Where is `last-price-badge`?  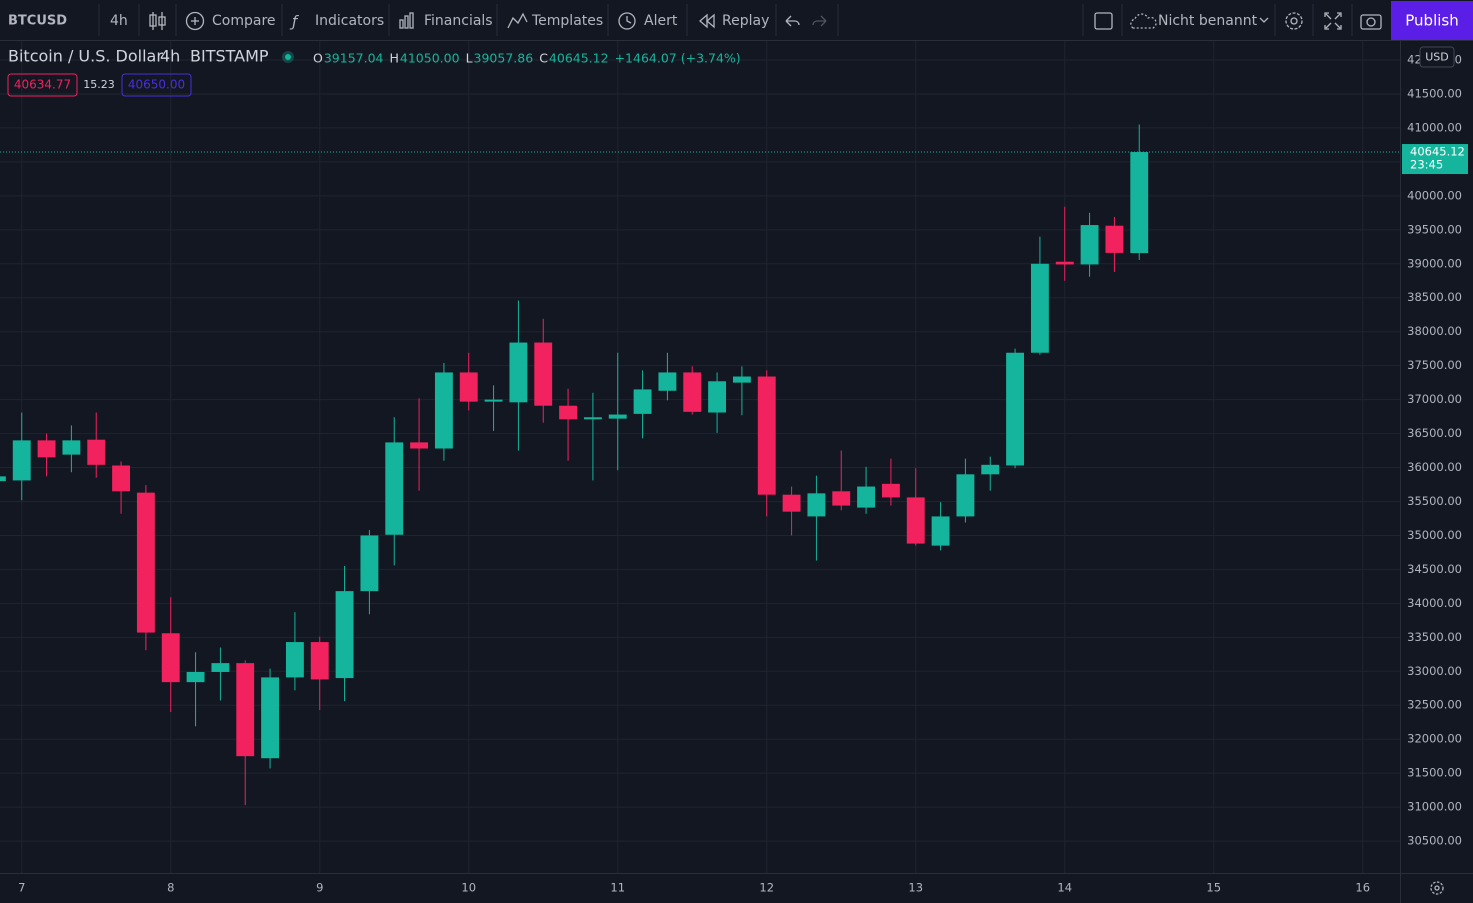
last-price-badge is located at coordinates (1435, 159).